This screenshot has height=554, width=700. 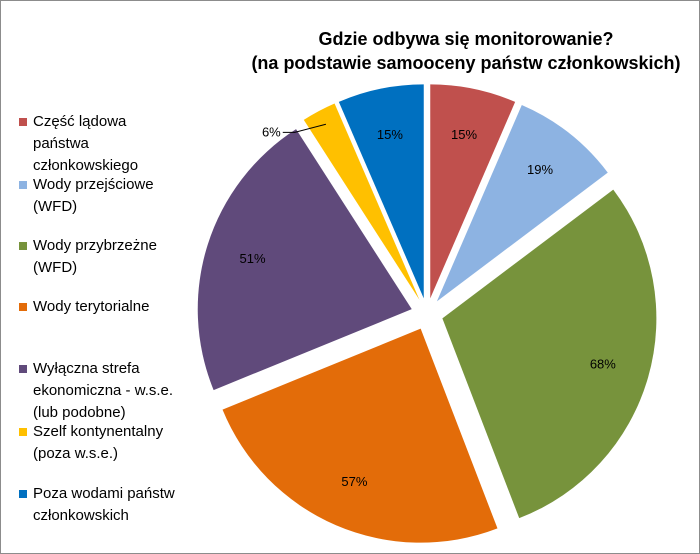 I want to click on legend-swatch-land, so click(x=23, y=122).